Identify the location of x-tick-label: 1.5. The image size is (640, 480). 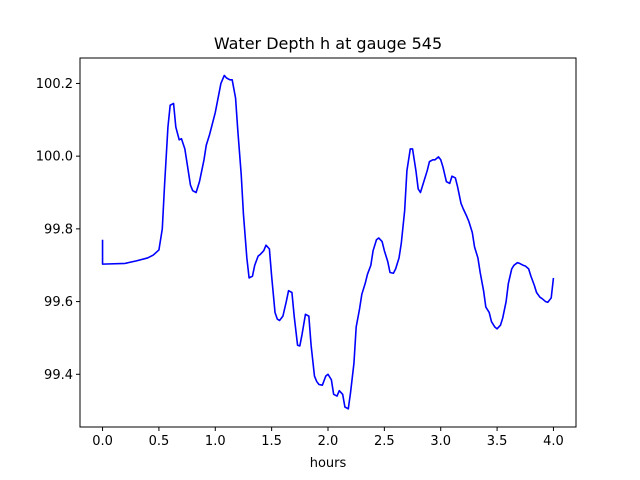
(271, 441).